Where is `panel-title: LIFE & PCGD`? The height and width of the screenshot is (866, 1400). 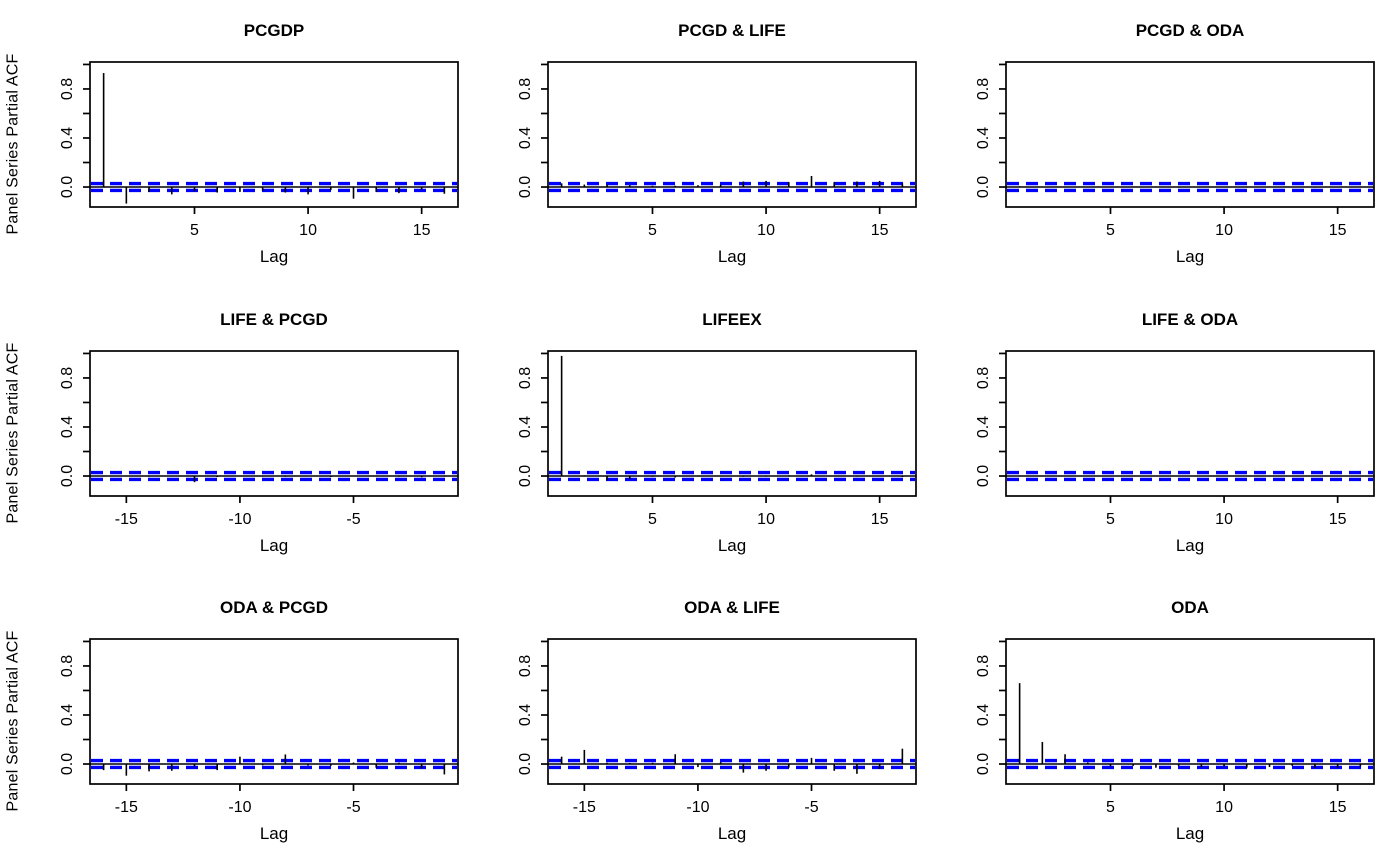 panel-title: LIFE & PCGD is located at coordinates (274, 319).